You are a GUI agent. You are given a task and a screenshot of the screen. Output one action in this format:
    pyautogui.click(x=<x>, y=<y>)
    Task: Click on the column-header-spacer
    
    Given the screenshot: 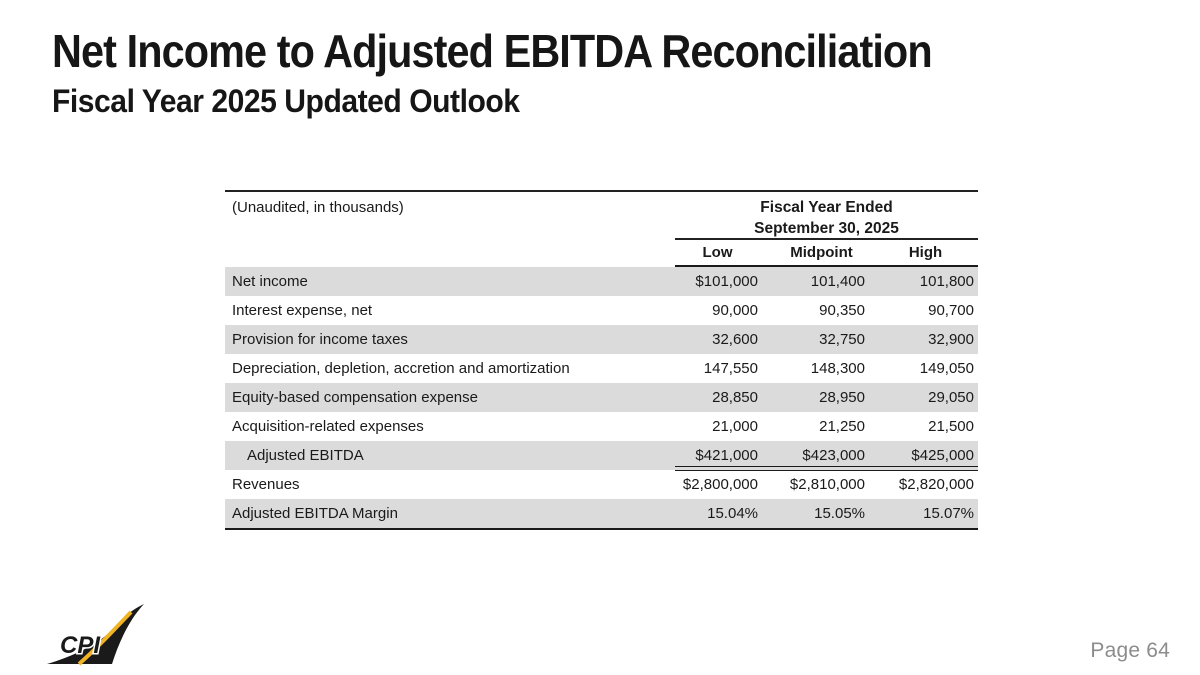 What is the action you would take?
    pyautogui.click(x=450, y=253)
    